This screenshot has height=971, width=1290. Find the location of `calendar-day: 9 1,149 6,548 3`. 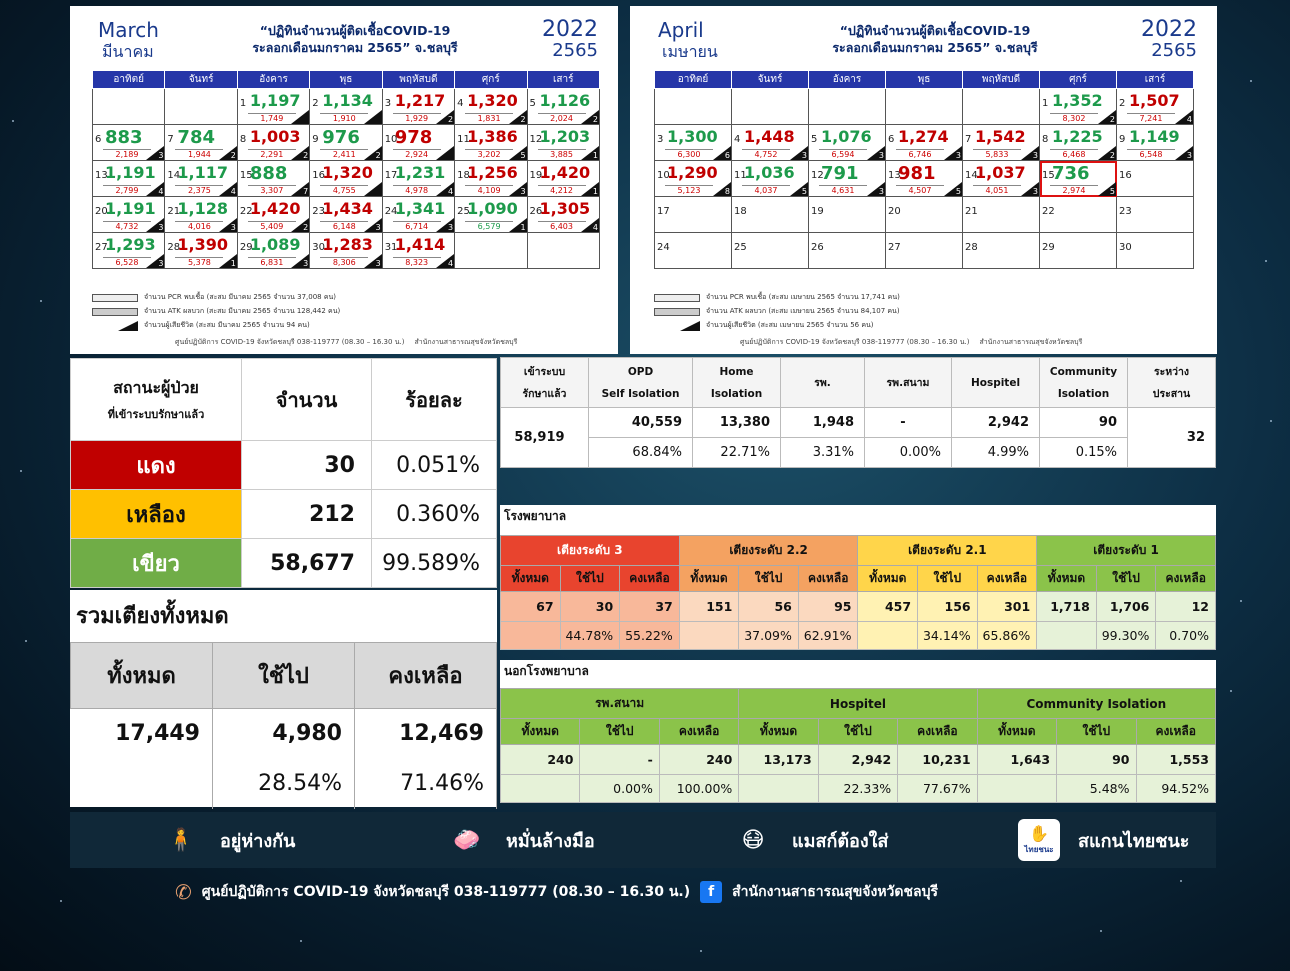

calendar-day: 9 1,149 6,548 3 is located at coordinates (1155, 142).